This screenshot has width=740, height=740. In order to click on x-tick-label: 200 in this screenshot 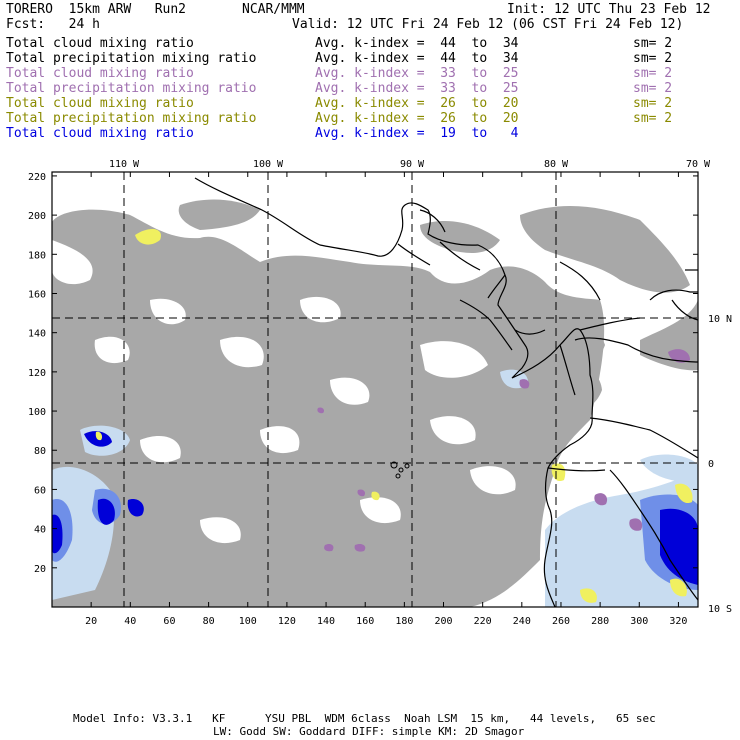, I will do `click(443, 621)`.